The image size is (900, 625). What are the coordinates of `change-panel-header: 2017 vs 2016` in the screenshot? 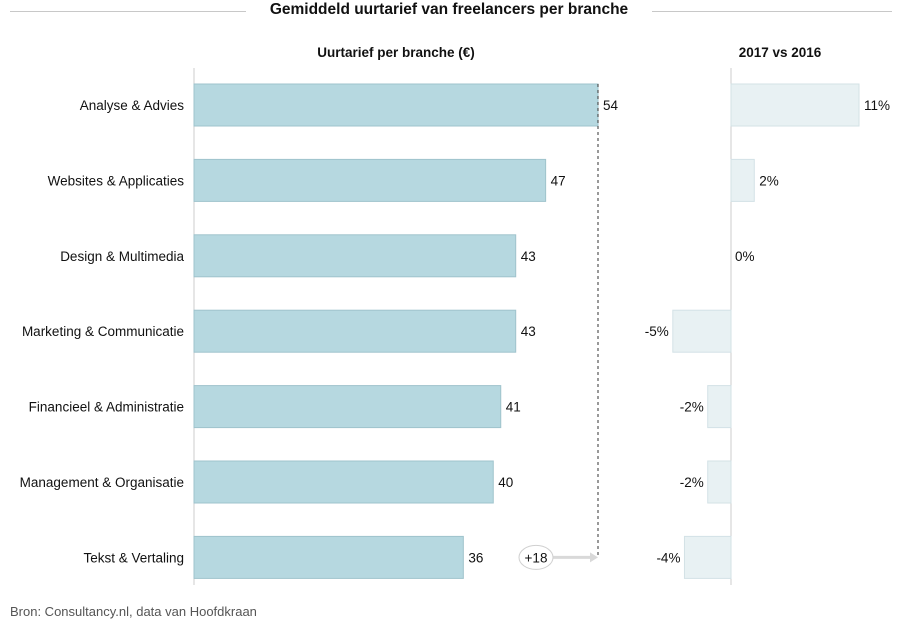 It's located at (780, 52).